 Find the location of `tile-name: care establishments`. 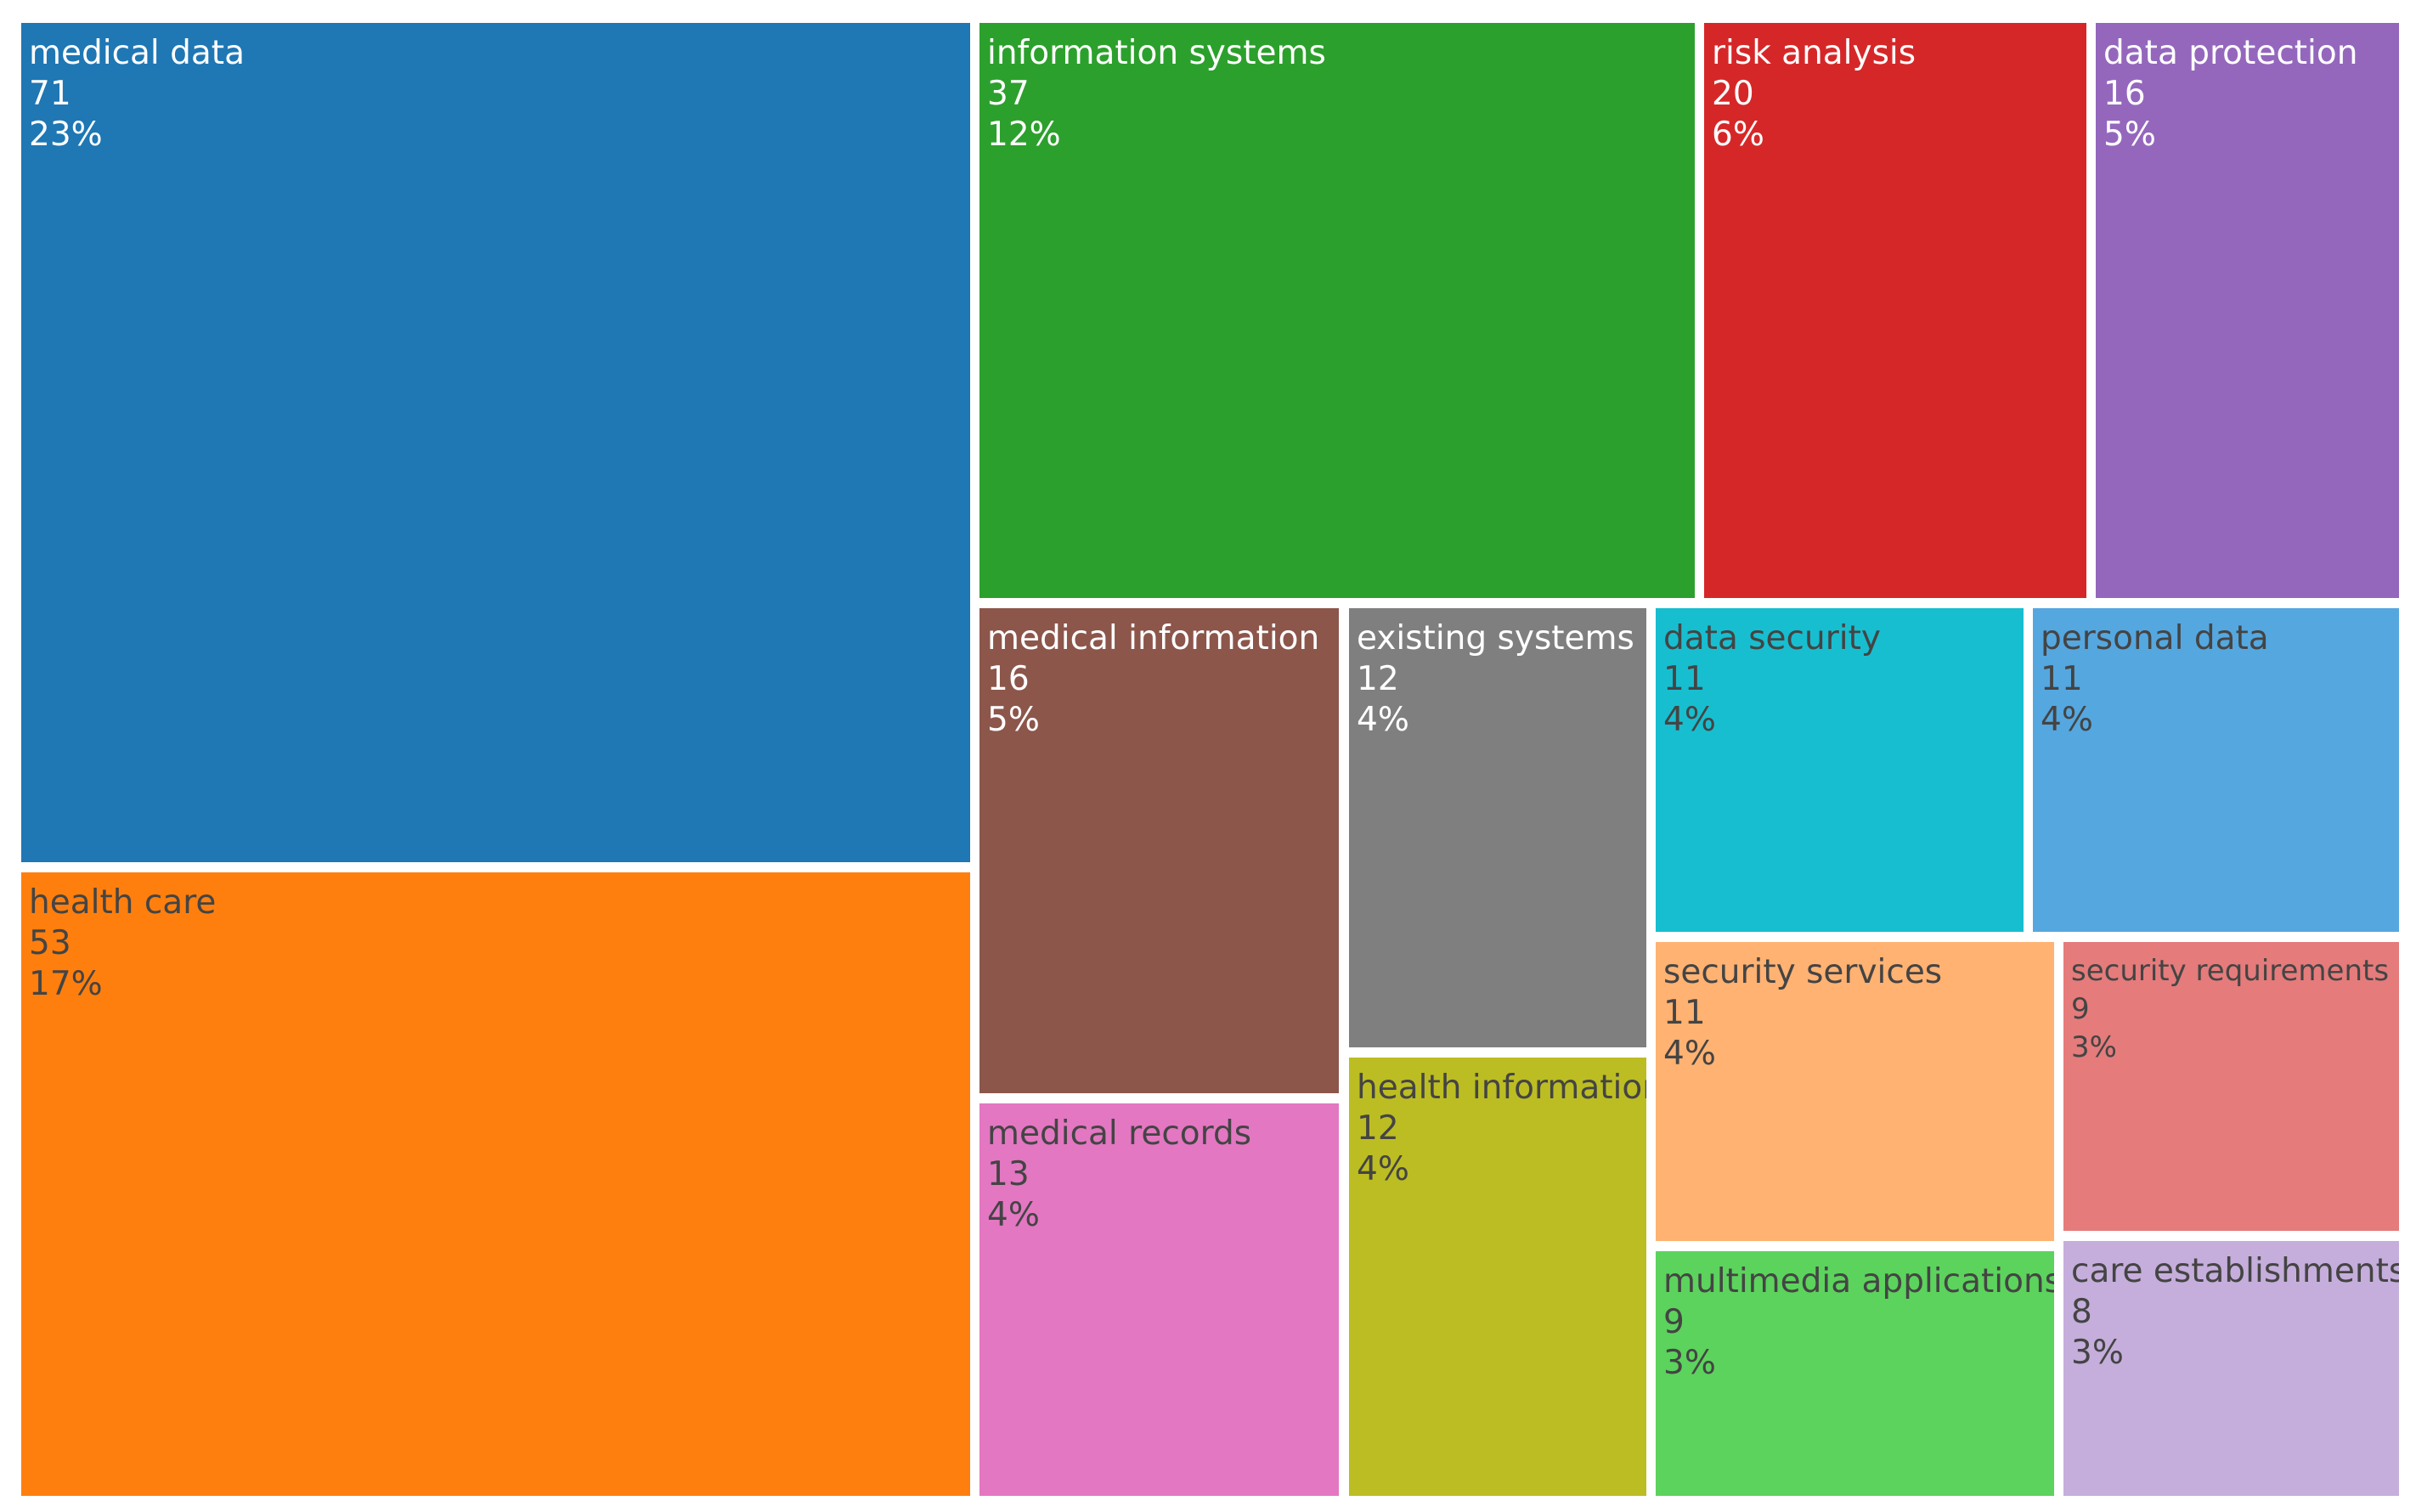

tile-name: care establishments is located at coordinates (2235, 1271).